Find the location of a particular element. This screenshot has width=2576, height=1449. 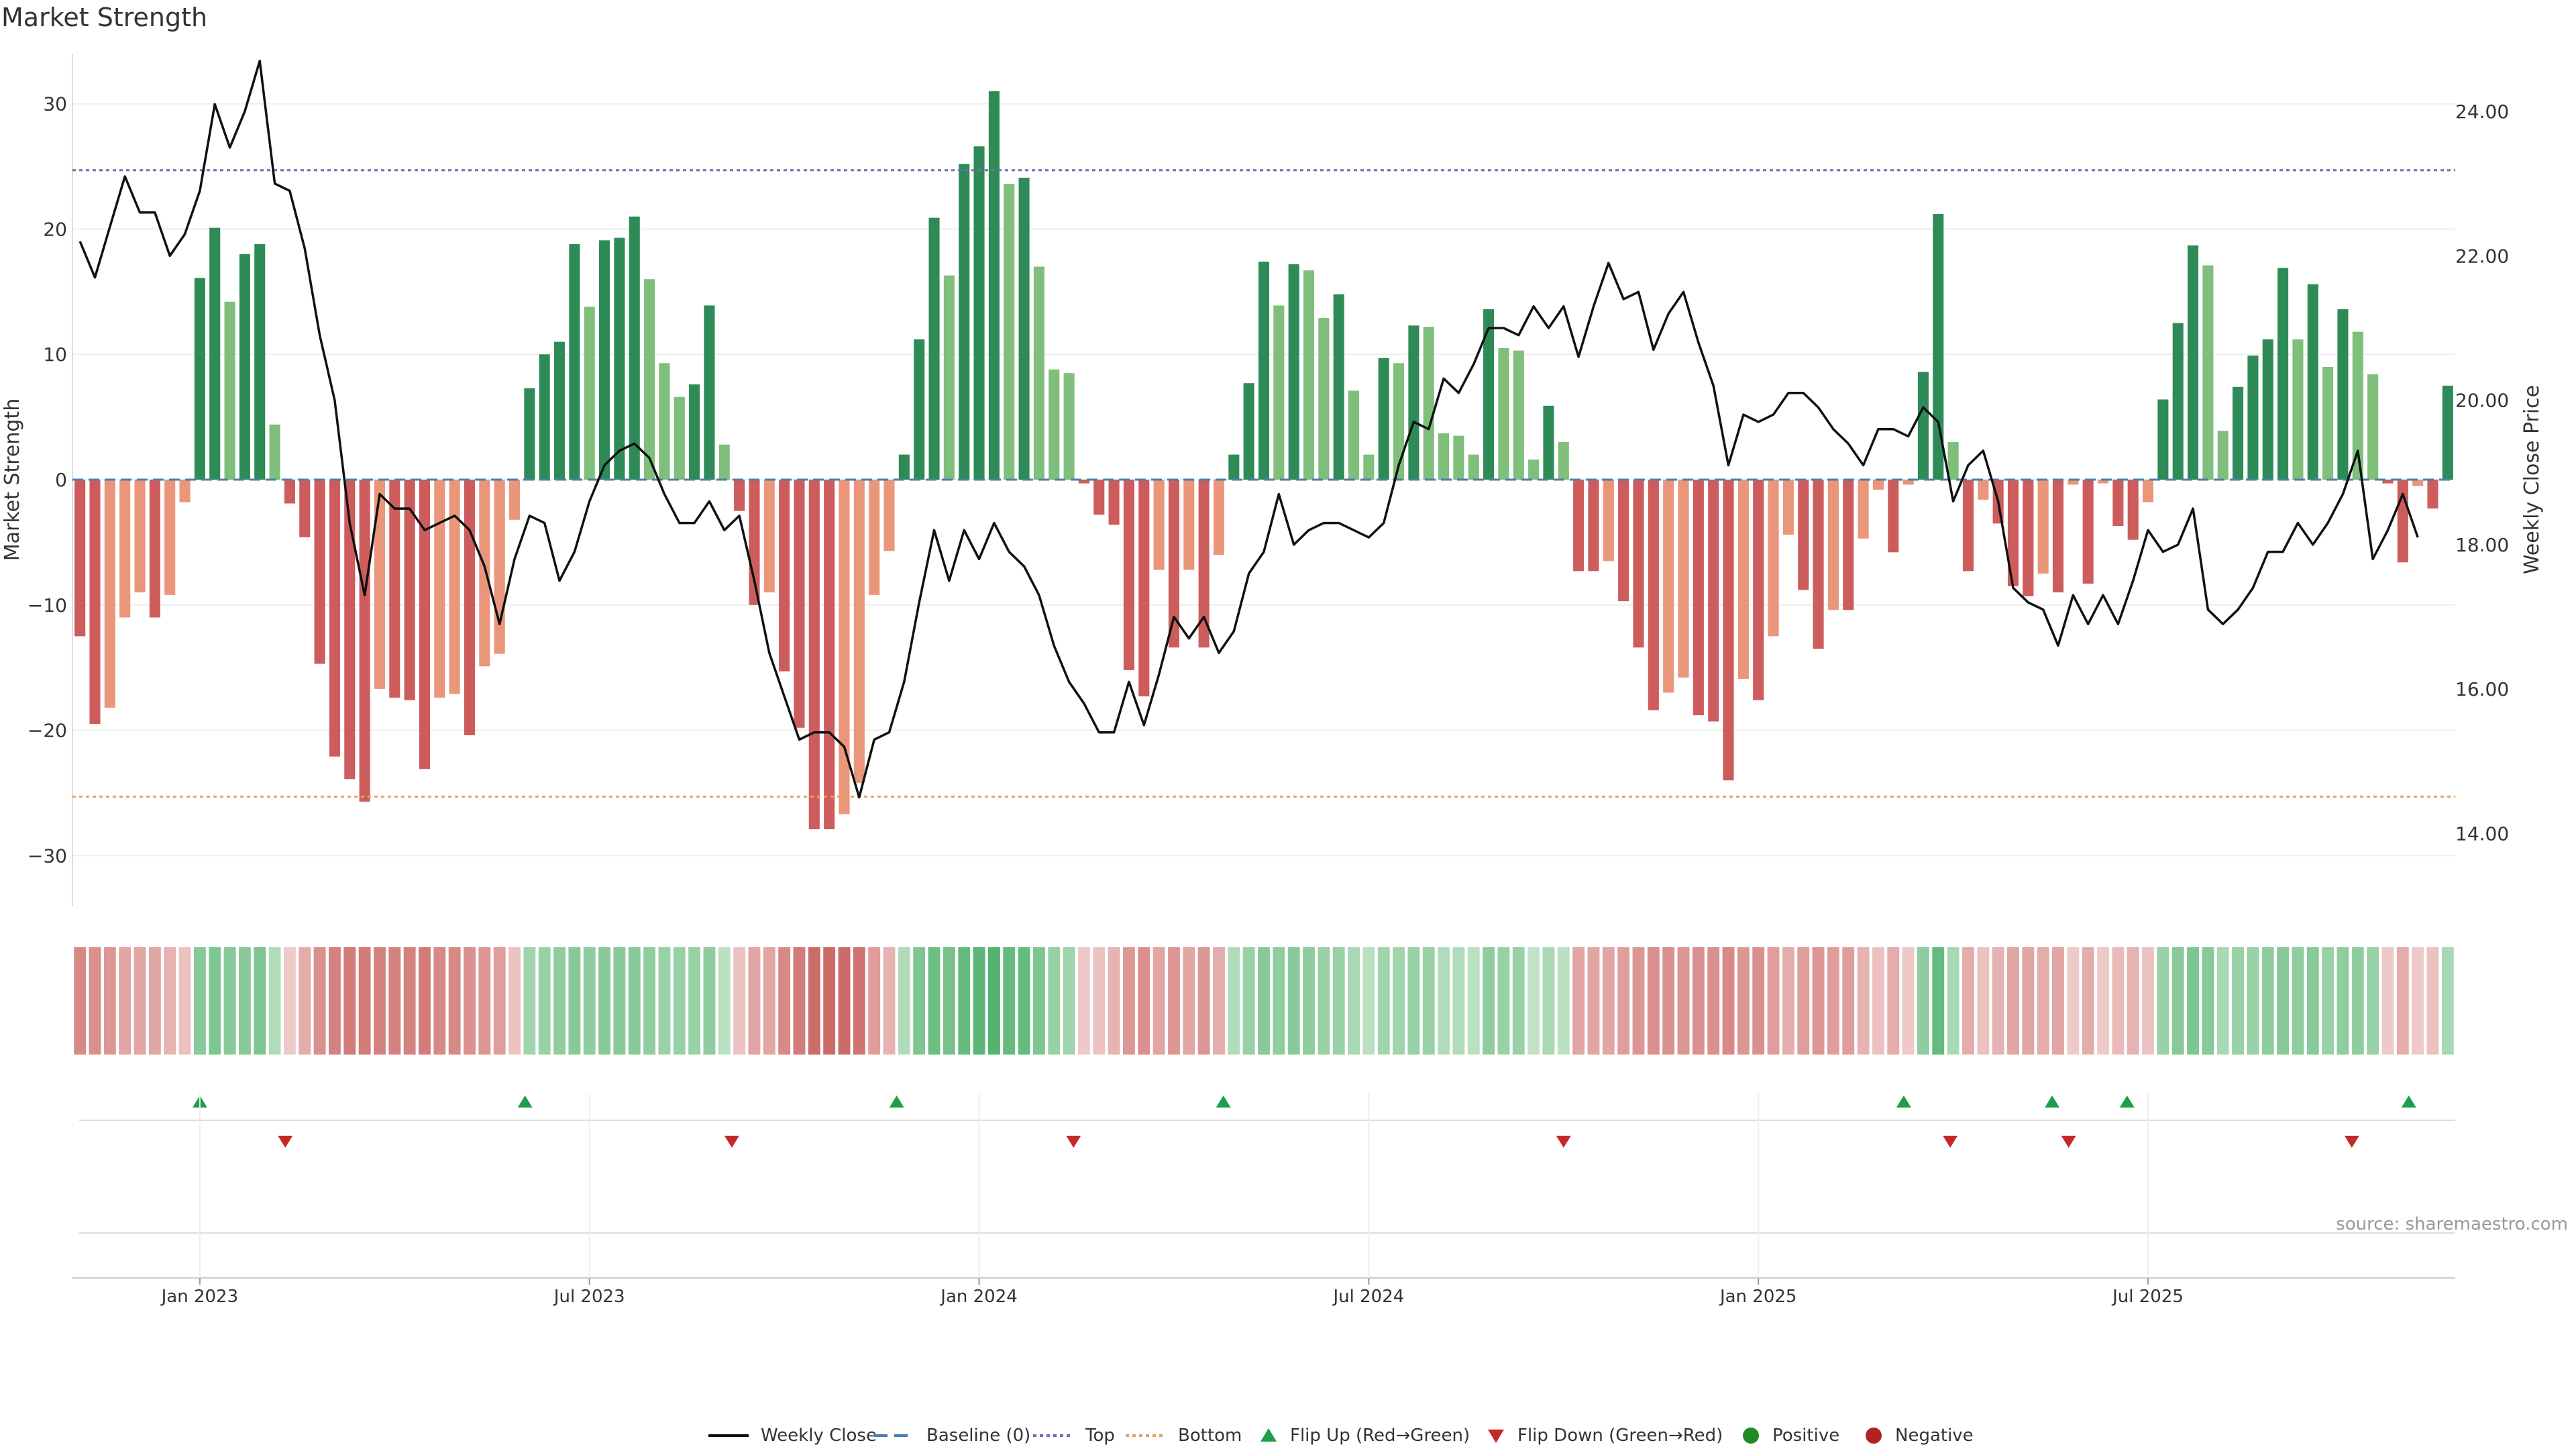

y-tick-label: −30 is located at coordinates (47, 856).